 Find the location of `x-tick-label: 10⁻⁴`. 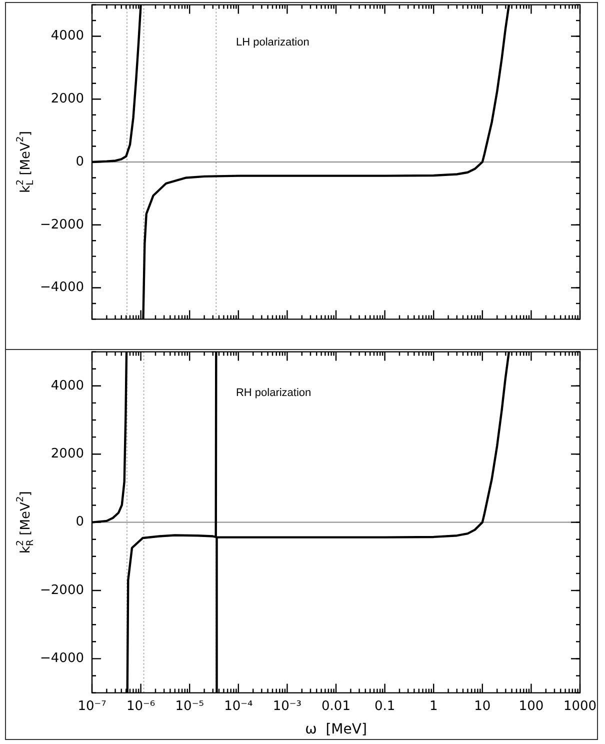

x-tick-label: 10⁻⁴ is located at coordinates (238, 706).